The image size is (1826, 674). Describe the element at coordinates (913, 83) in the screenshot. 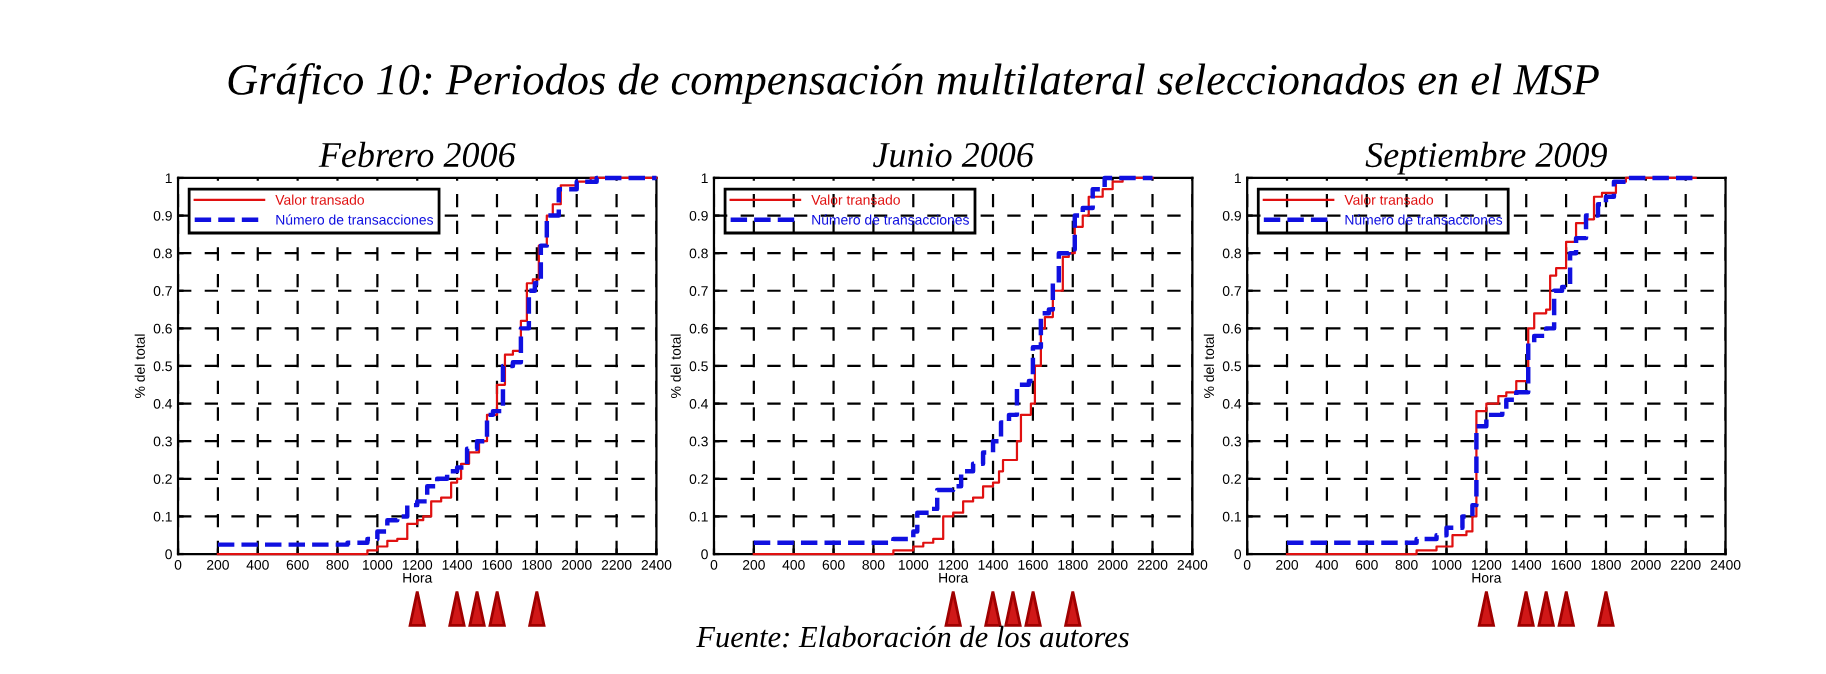

I see `text: Gráfico 10: Periodos de compensación multilateral seleccionados en el MSP` at that location.